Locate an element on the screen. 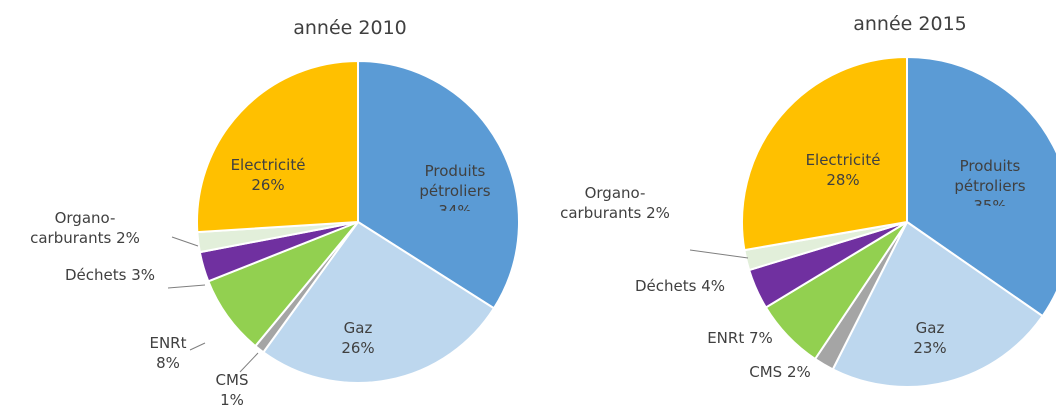 The image size is (1056, 416). slice-label: Produits pétroliers 34% is located at coordinates (455, 186).